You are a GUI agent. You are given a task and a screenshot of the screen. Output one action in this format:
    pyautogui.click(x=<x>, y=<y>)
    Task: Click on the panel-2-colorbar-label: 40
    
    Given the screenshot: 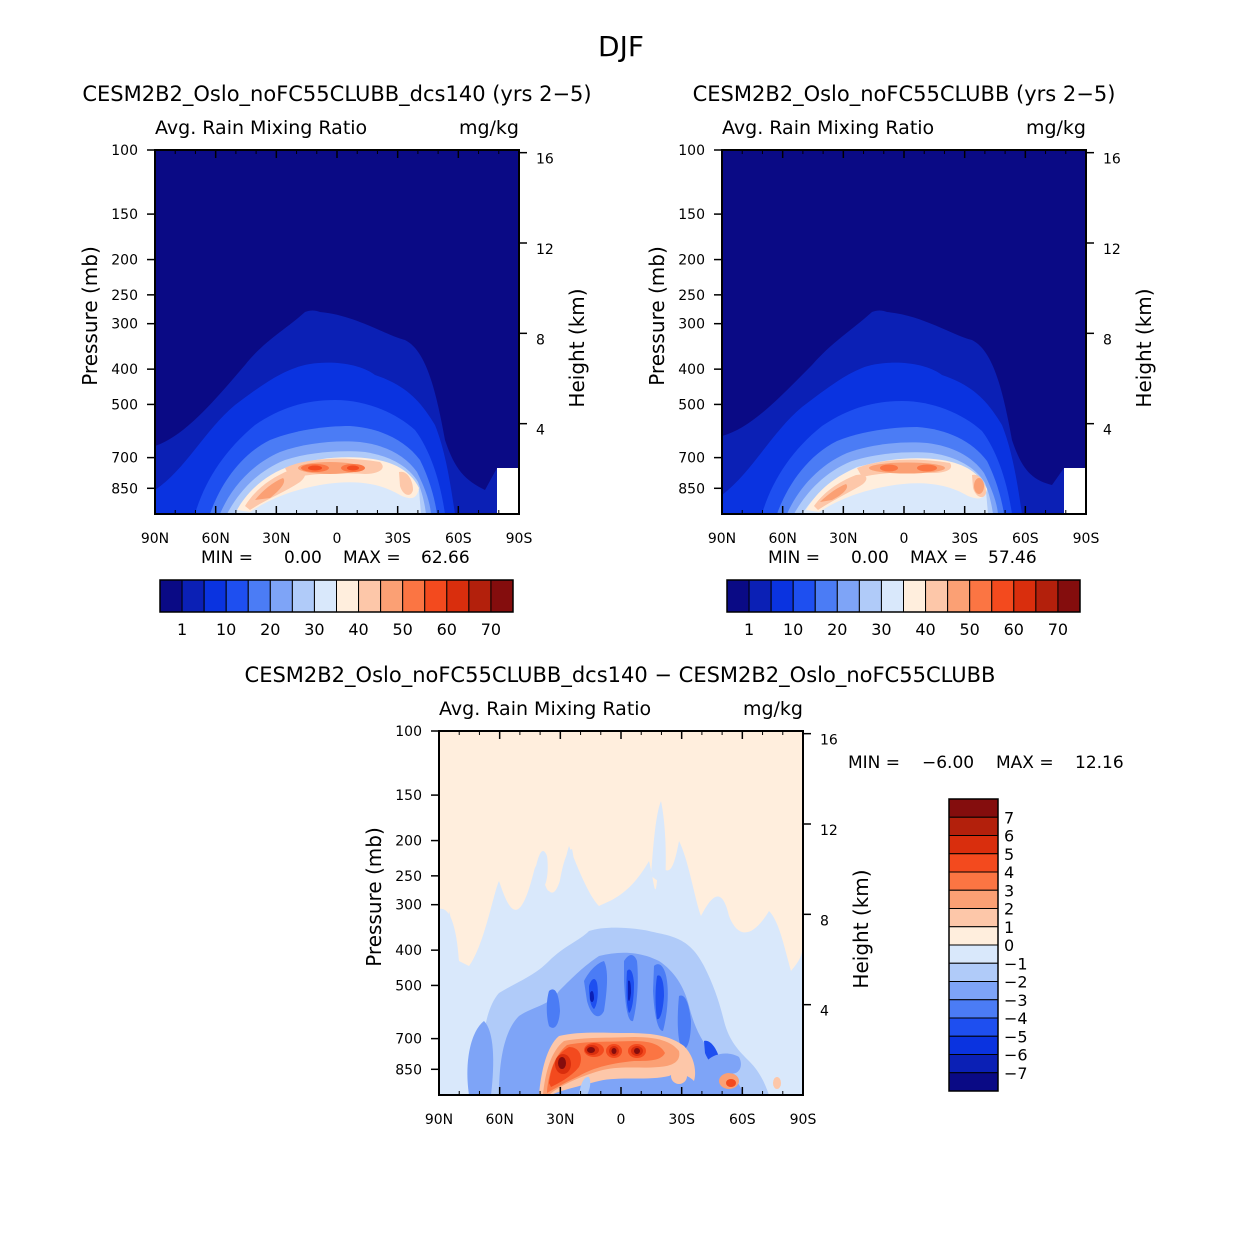 What is the action you would take?
    pyautogui.click(x=925, y=629)
    